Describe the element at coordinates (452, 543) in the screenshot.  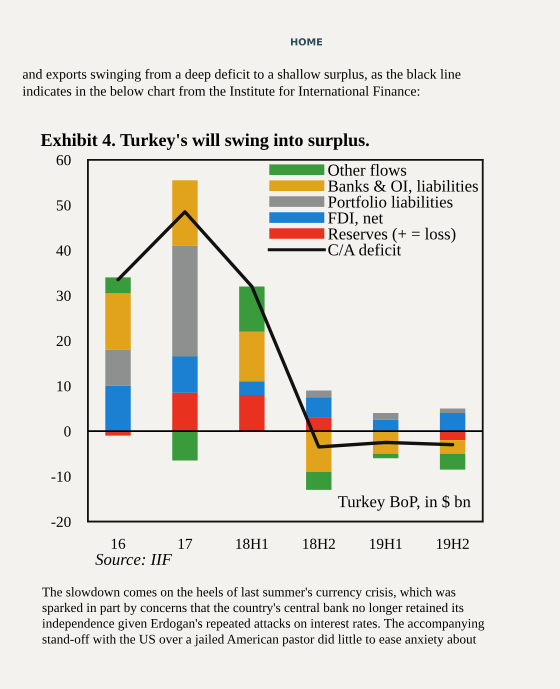
I see `x-tick-label: 19H2` at that location.